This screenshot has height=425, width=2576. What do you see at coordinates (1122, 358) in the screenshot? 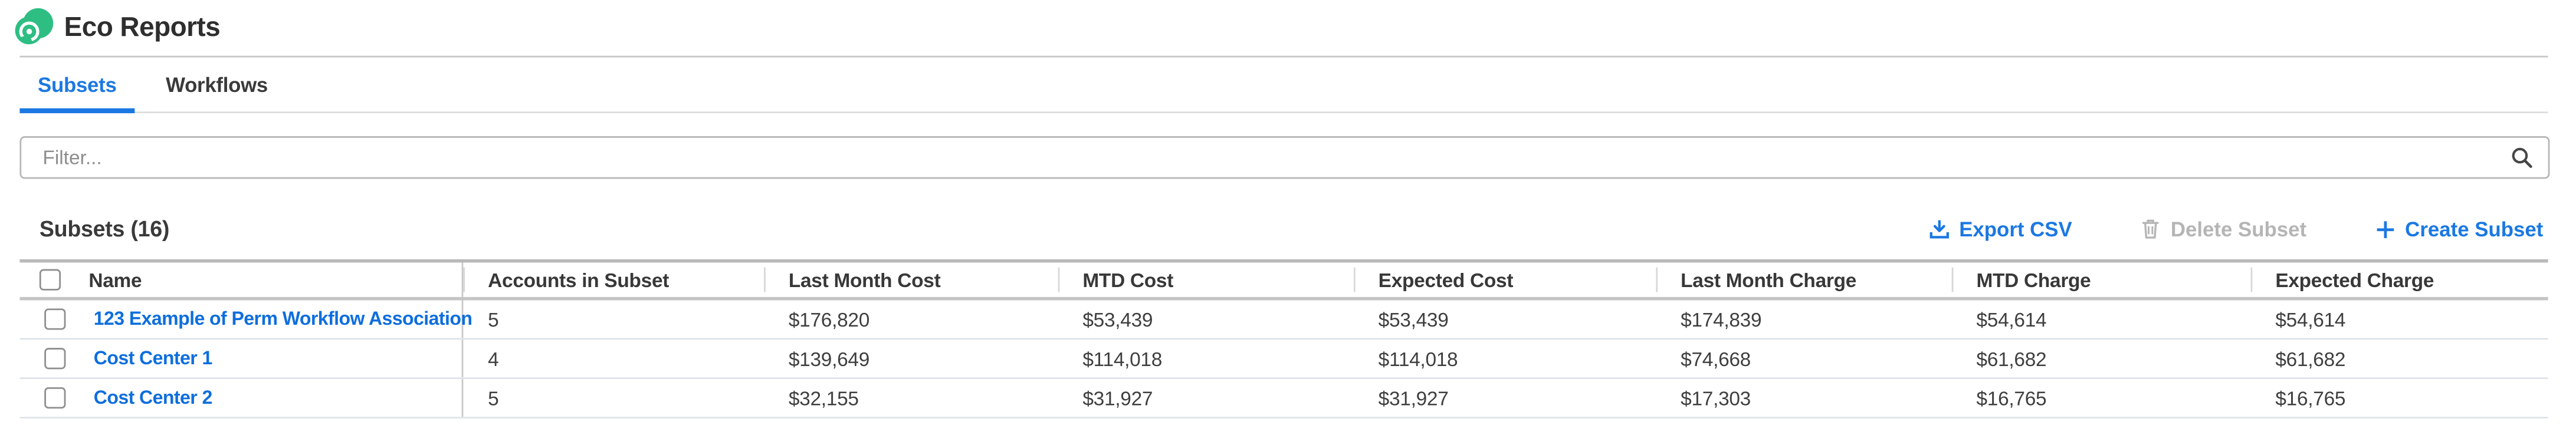
I see `cell-mtd-cost: $114,018` at bounding box center [1122, 358].